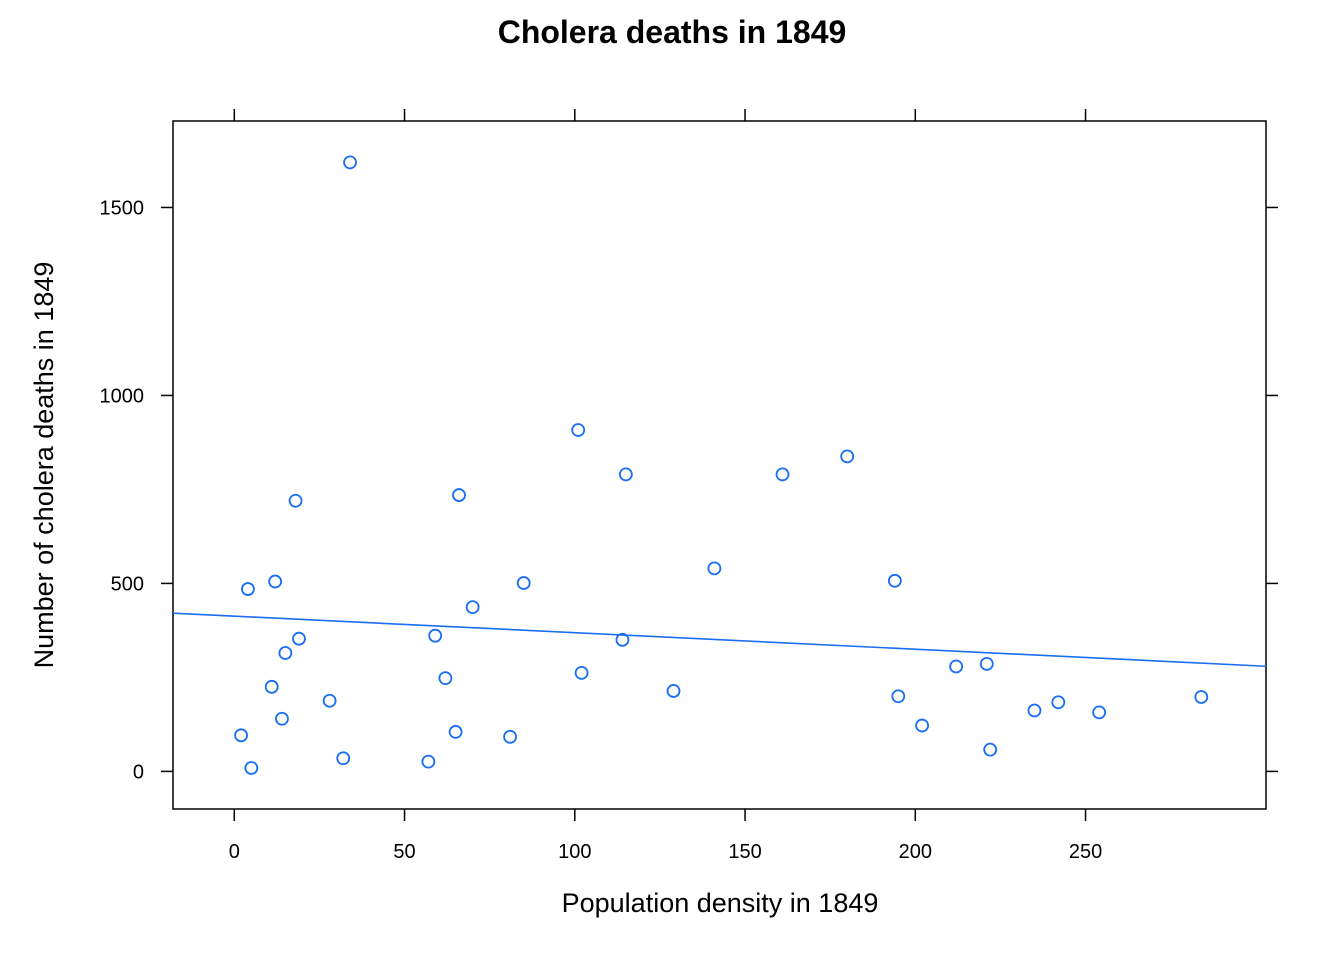 The width and height of the screenshot is (1344, 960). What do you see at coordinates (672, 32) in the screenshot?
I see `chart-title: Cholera deaths in 1849` at bounding box center [672, 32].